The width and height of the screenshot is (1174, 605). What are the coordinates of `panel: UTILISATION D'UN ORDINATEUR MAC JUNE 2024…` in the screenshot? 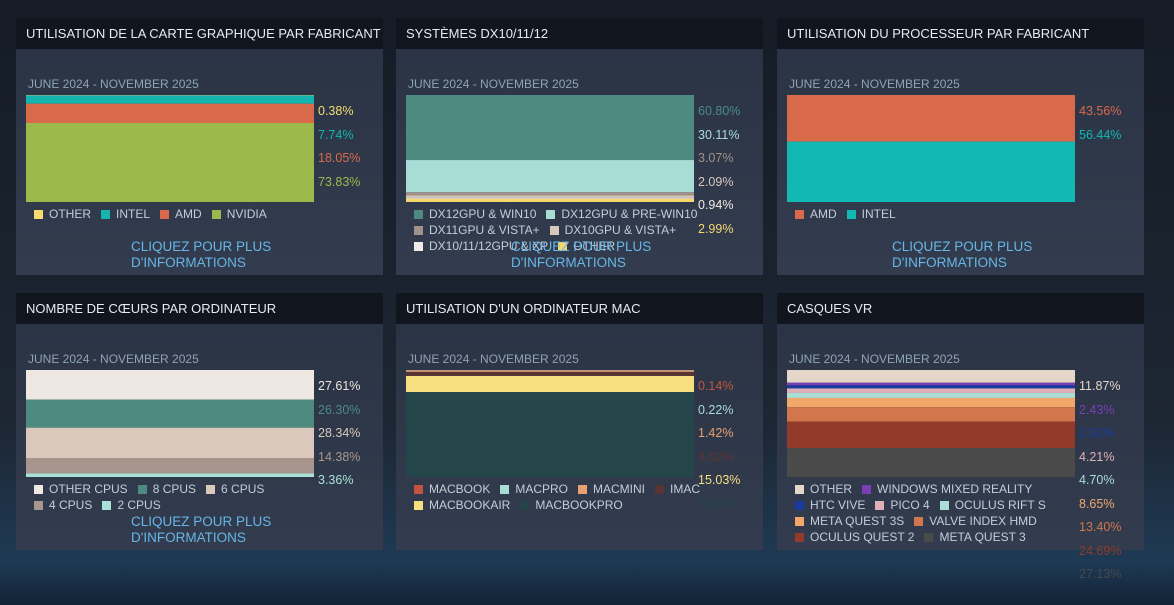 It's located at (579, 421).